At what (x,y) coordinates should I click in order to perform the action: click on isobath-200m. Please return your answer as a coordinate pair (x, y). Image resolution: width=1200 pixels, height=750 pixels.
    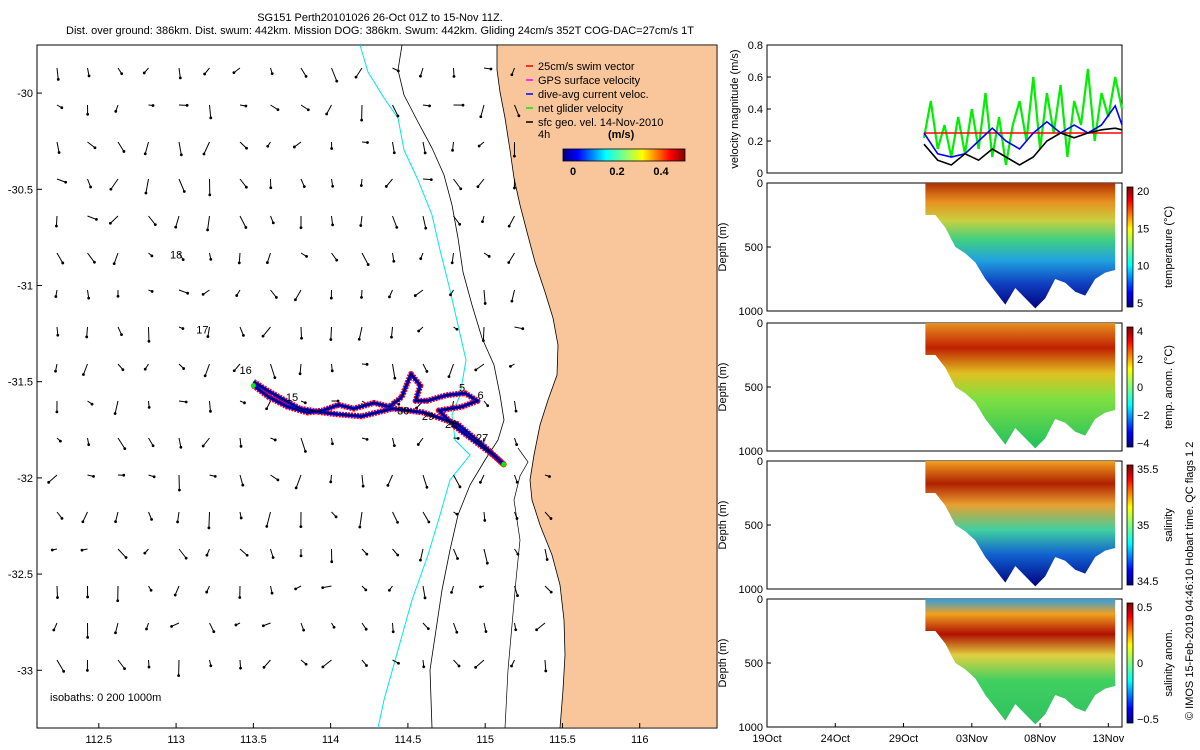
    Looking at the image, I should click on (451, 386).